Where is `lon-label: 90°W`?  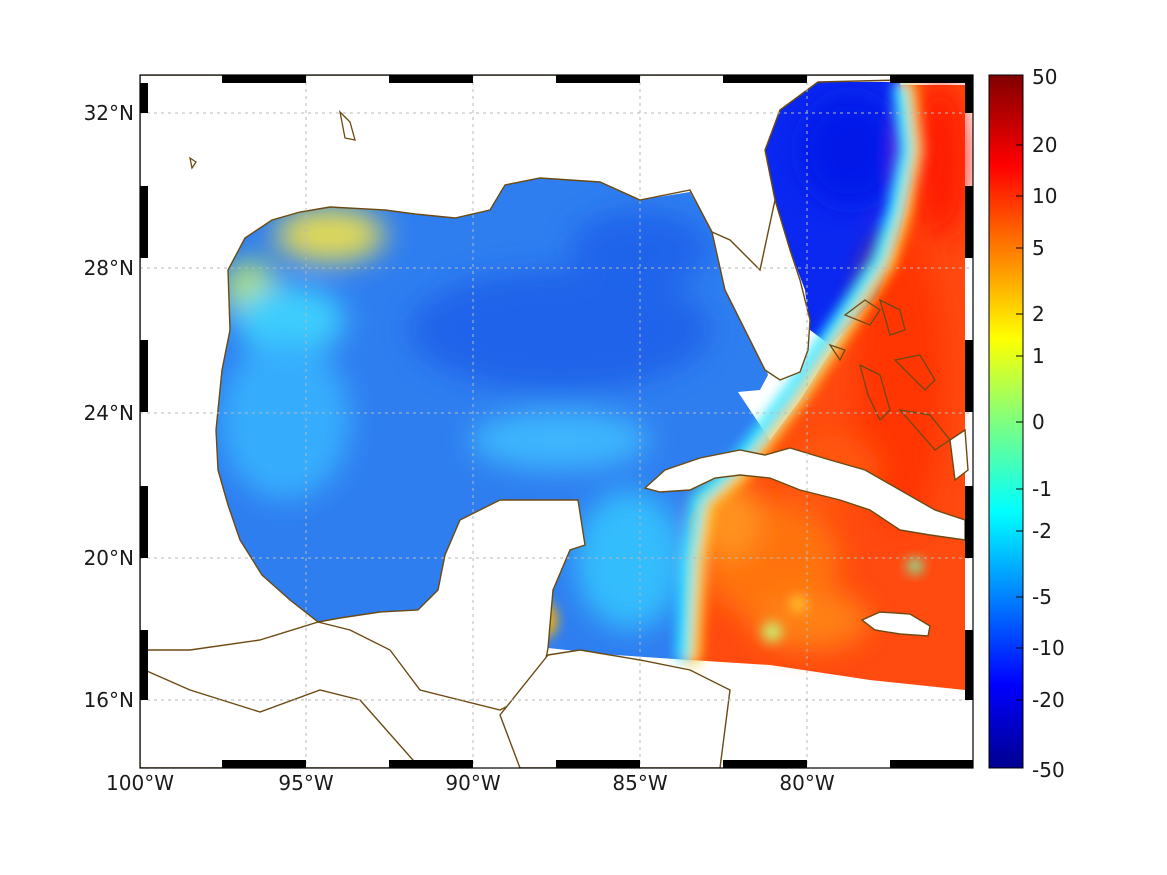
lon-label: 90°W is located at coordinates (472, 783).